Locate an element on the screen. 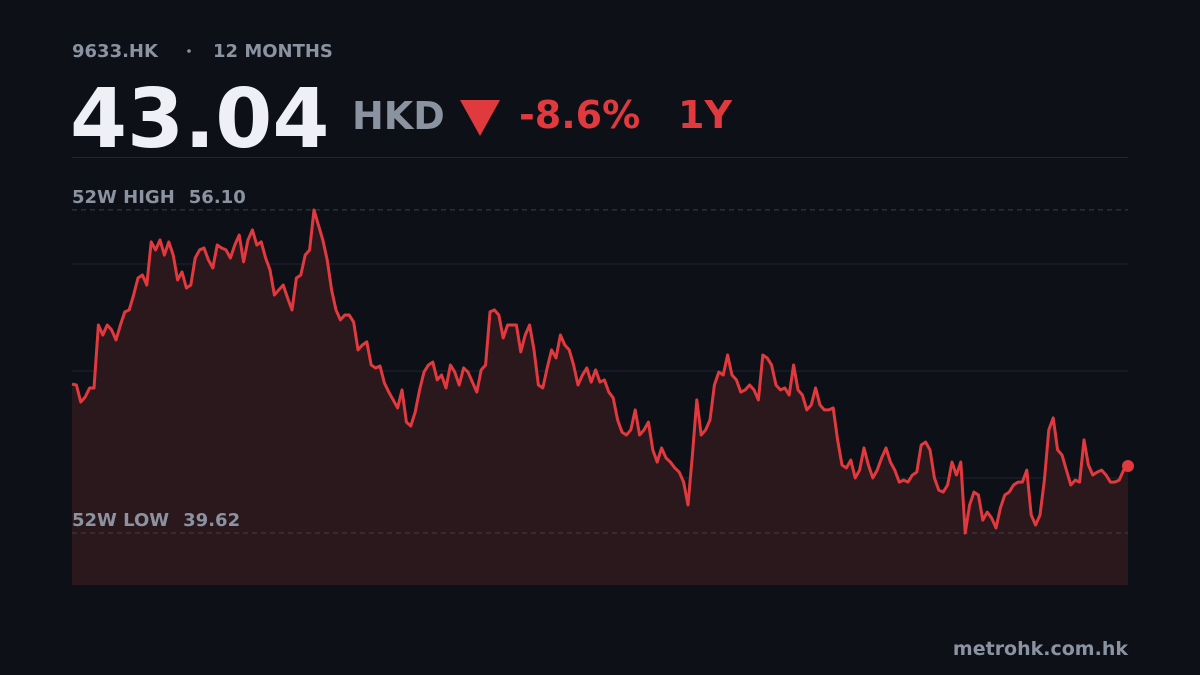  currency: HKD is located at coordinates (398, 116).